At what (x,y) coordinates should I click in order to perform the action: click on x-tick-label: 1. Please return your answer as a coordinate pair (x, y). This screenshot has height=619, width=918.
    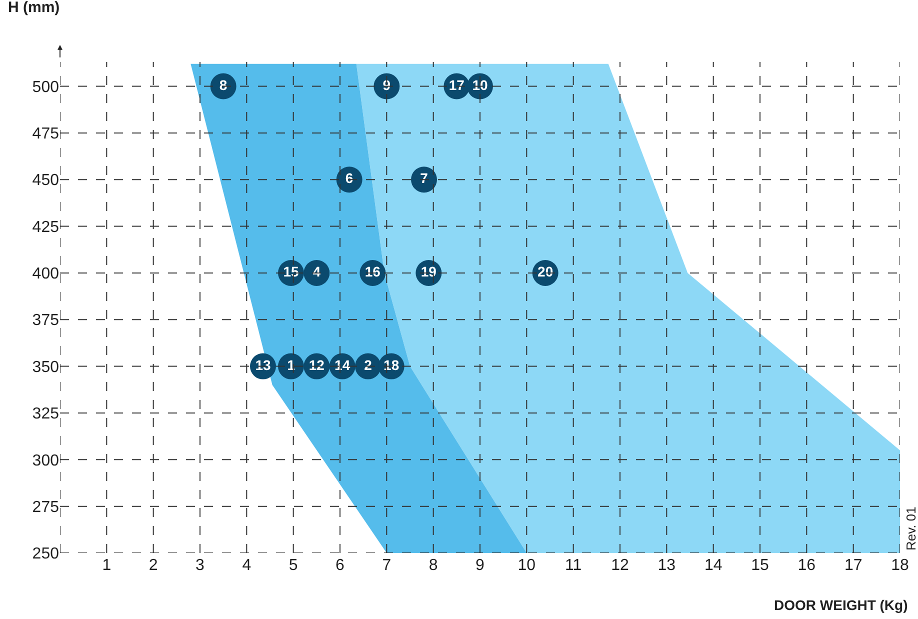
    Looking at the image, I should click on (107, 565).